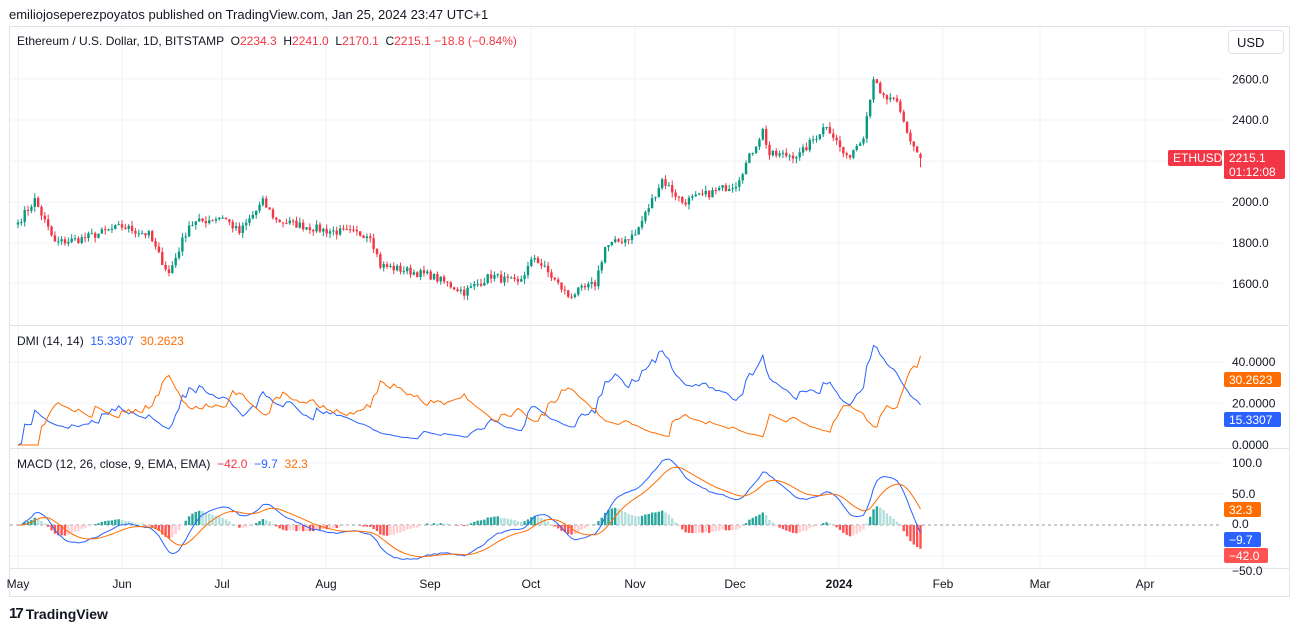 The height and width of the screenshot is (630, 1299). Describe the element at coordinates (1256, 42) in the screenshot. I see `currency-button: USD` at that location.